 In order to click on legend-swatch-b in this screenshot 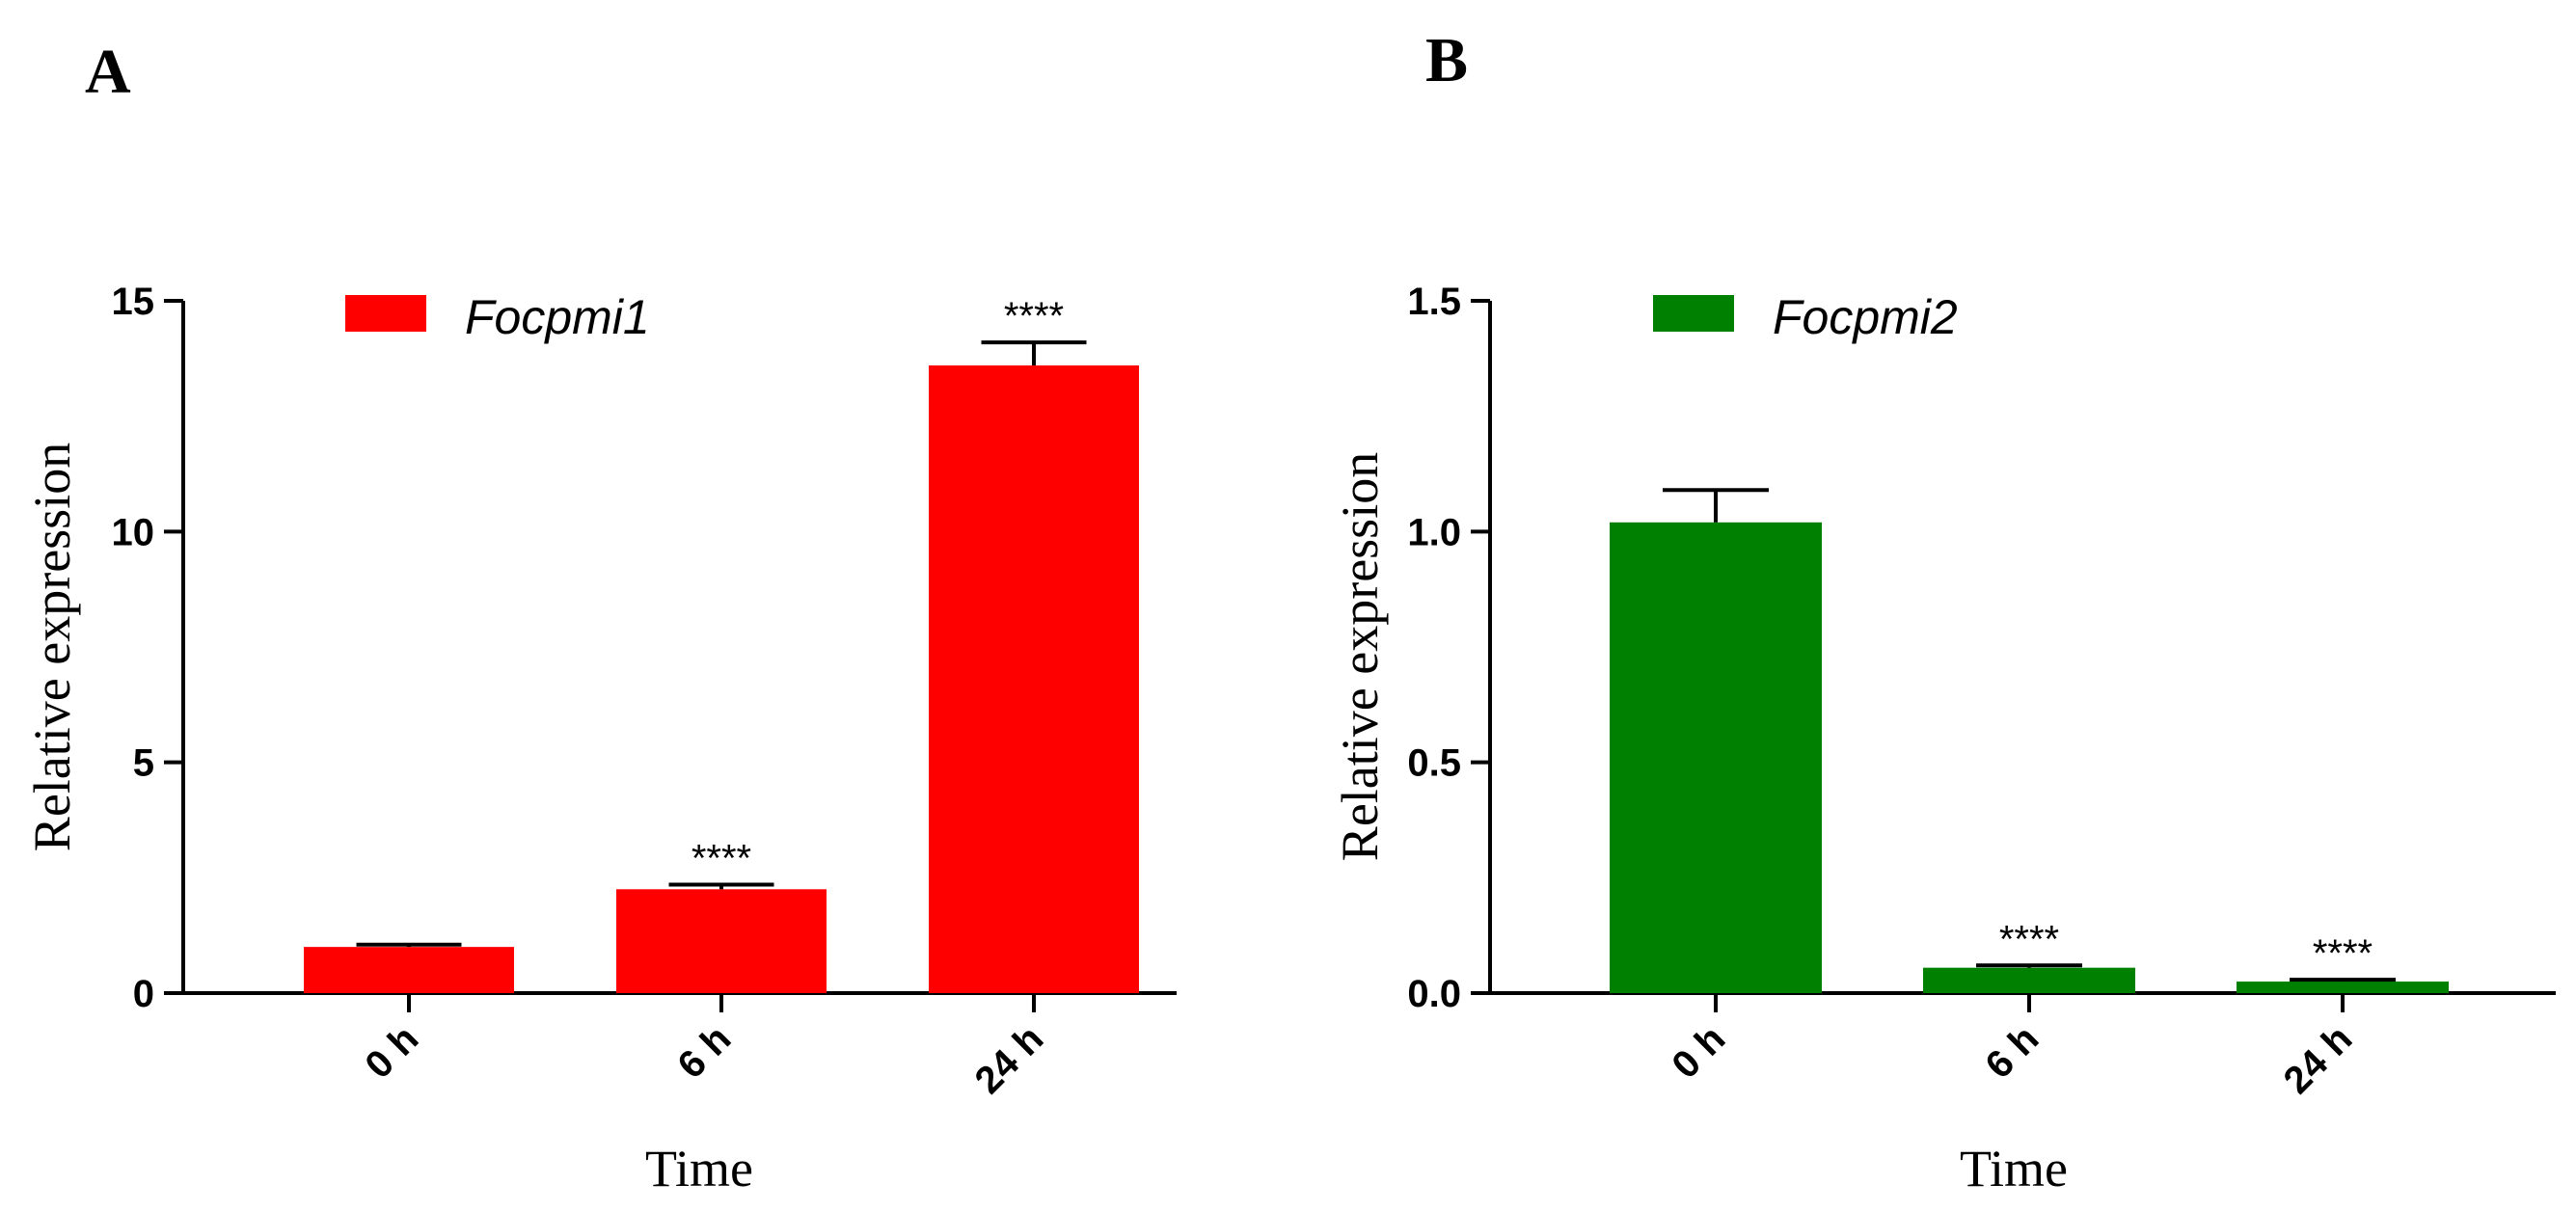, I will do `click(1693, 313)`.